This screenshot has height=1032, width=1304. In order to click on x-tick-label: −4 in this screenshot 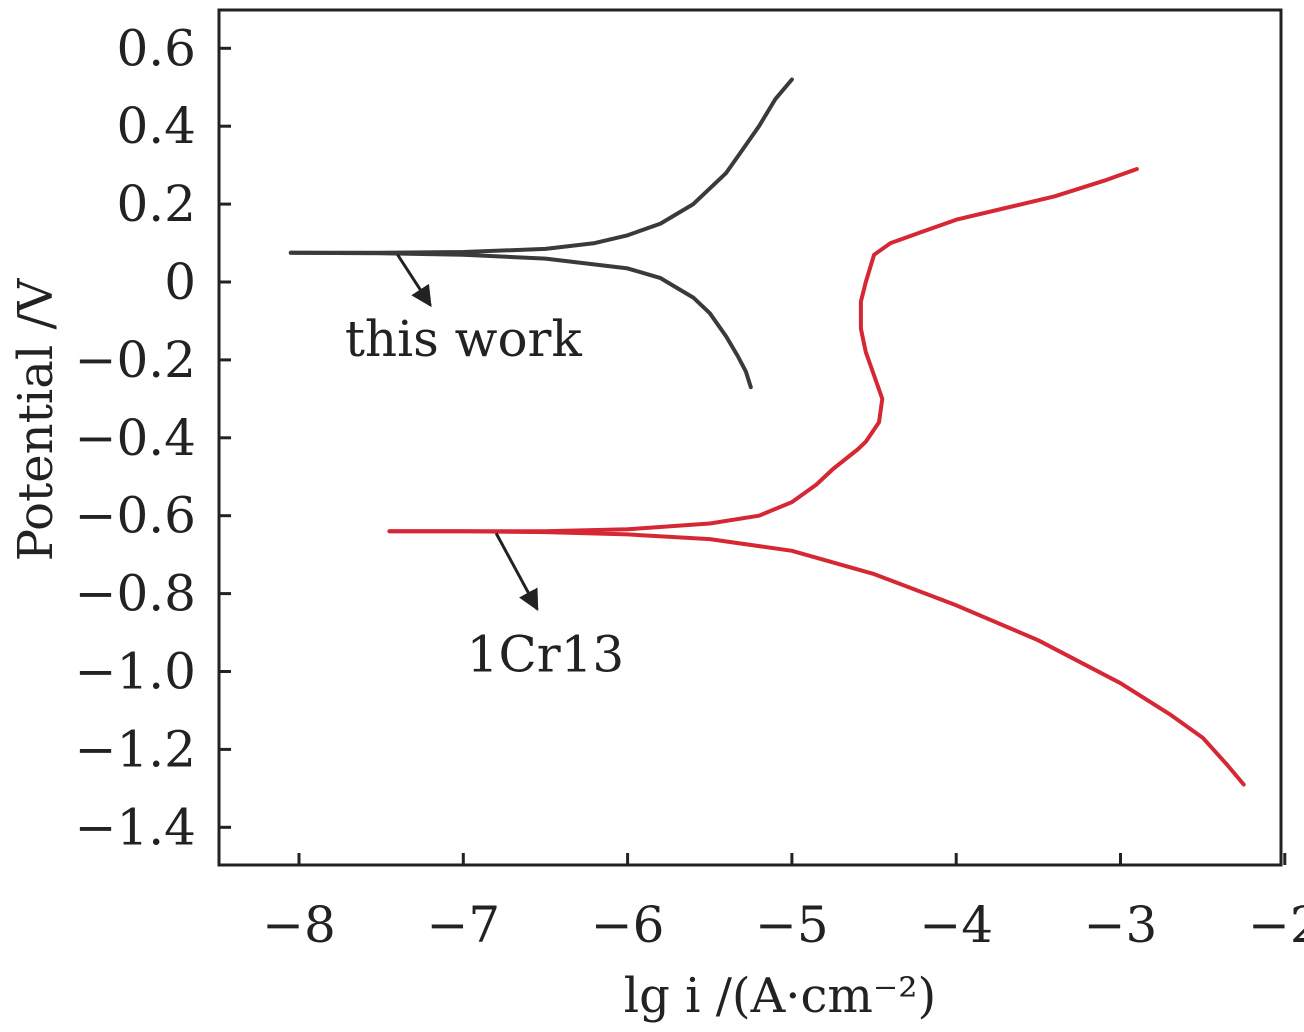, I will do `click(956, 925)`.